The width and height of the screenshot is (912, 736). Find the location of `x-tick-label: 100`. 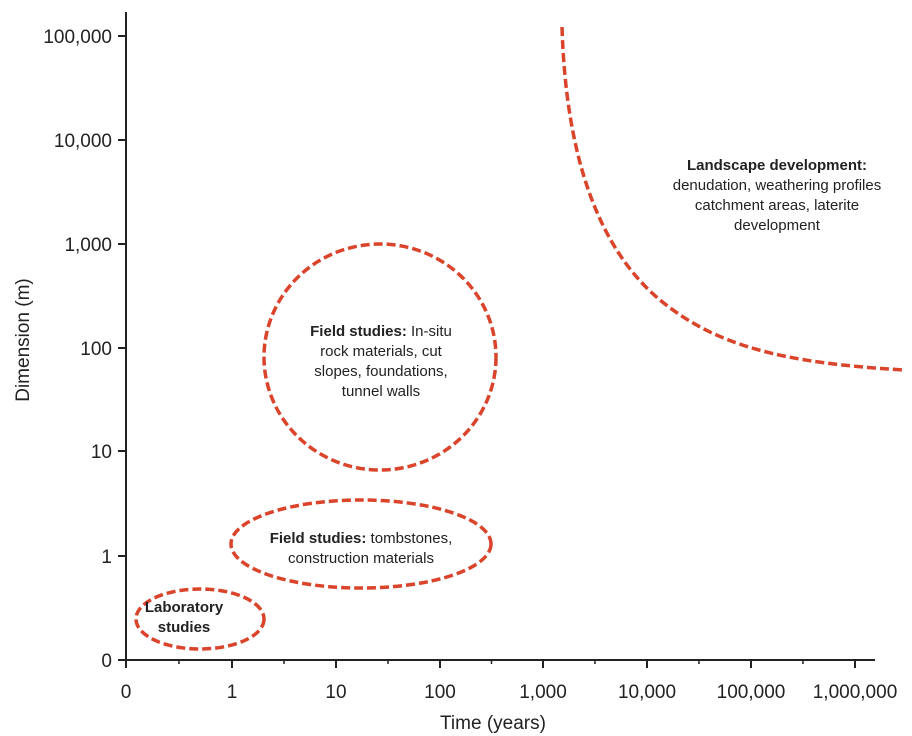

x-tick-label: 100 is located at coordinates (440, 692).